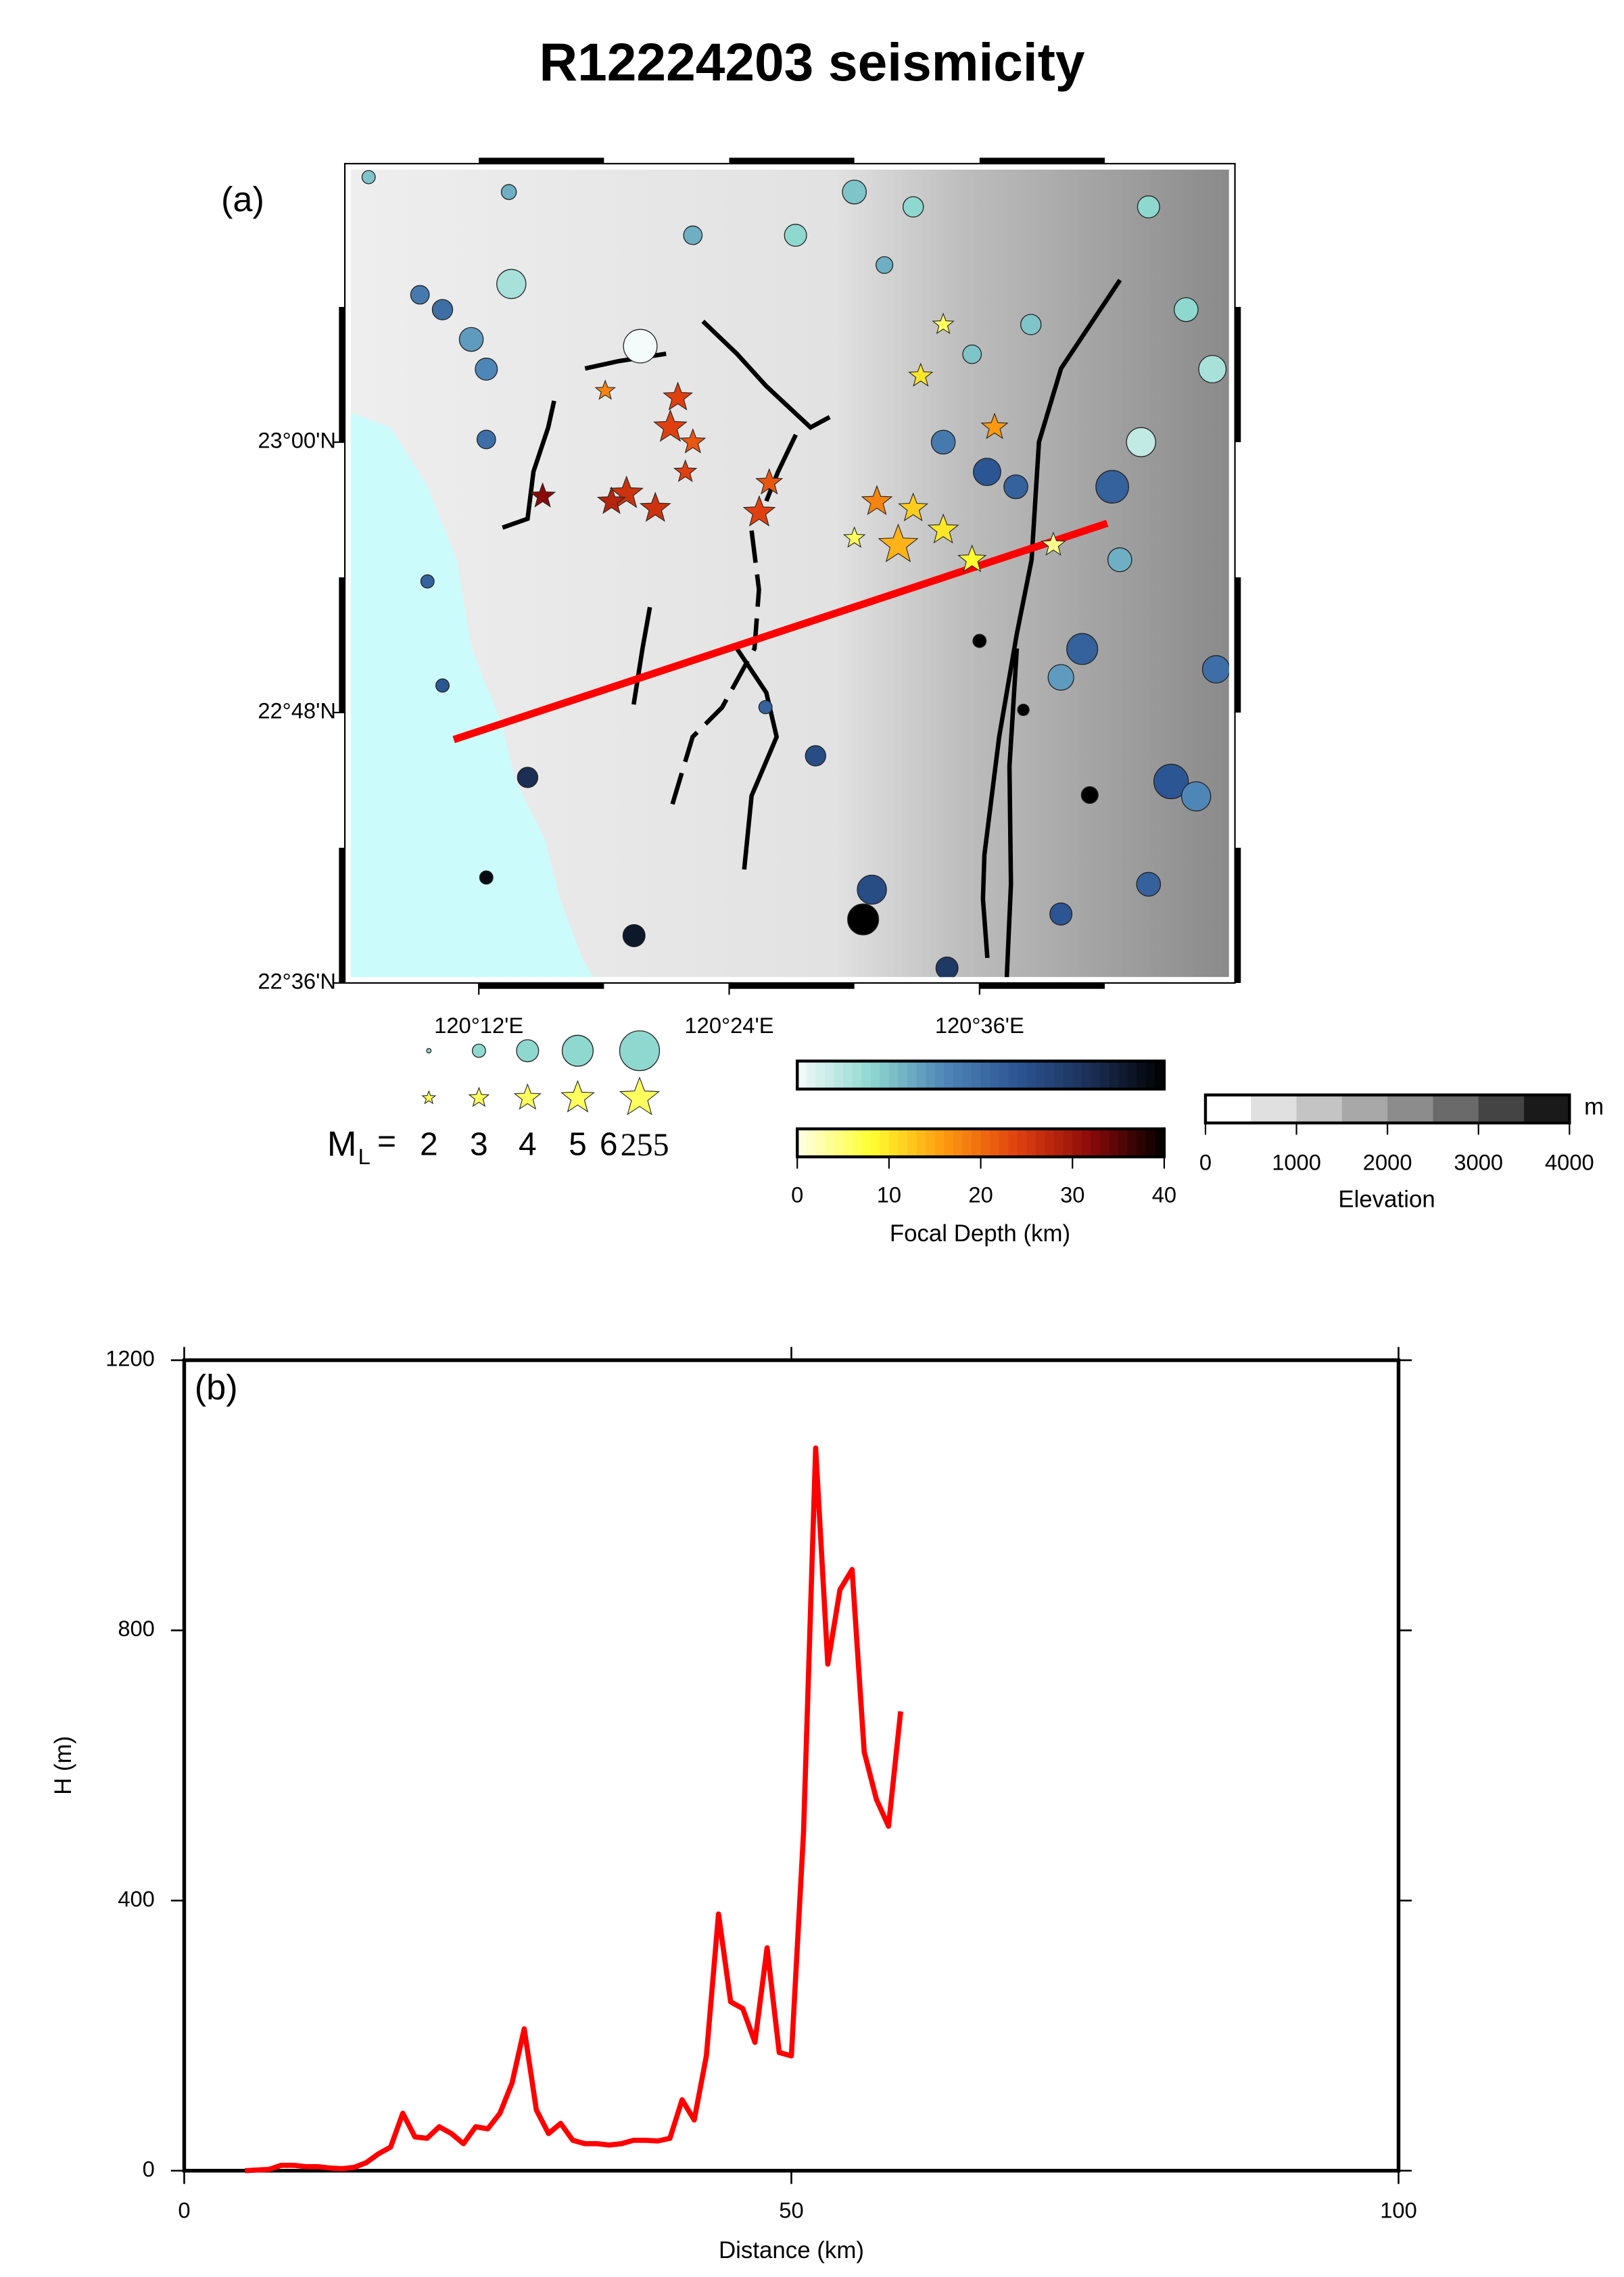  What do you see at coordinates (297, 710) in the screenshot?
I see `y-tick-label: 22°48'N` at bounding box center [297, 710].